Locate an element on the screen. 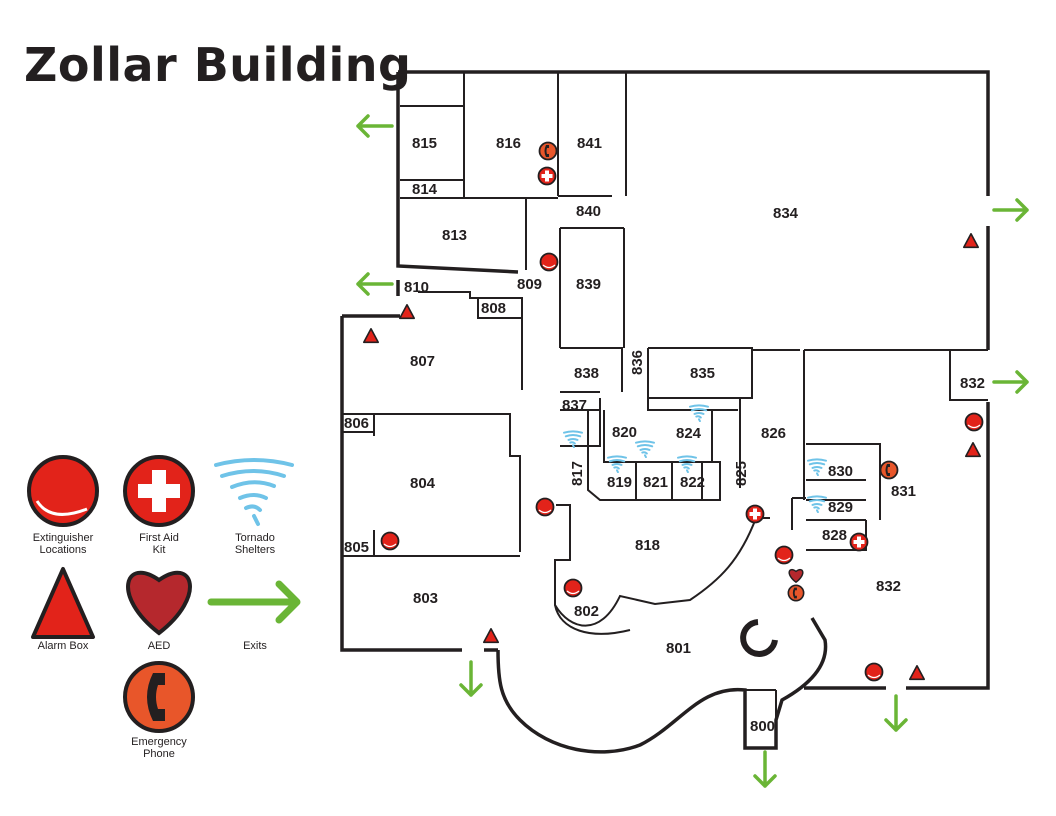 The image size is (1056, 816). room-803: 803 is located at coordinates (425, 598).